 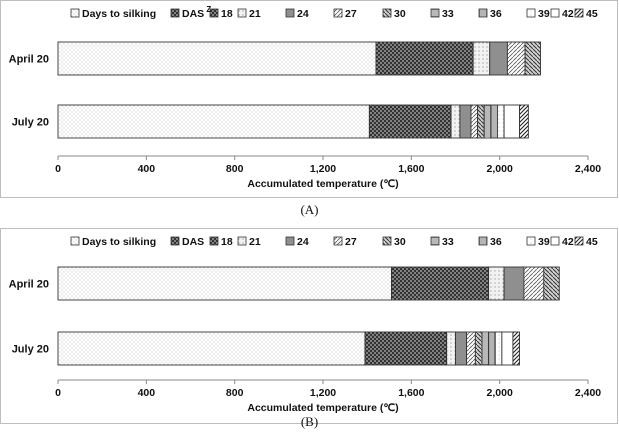 What do you see at coordinates (29, 60) in the screenshot?
I see `category-label: April 20` at bounding box center [29, 60].